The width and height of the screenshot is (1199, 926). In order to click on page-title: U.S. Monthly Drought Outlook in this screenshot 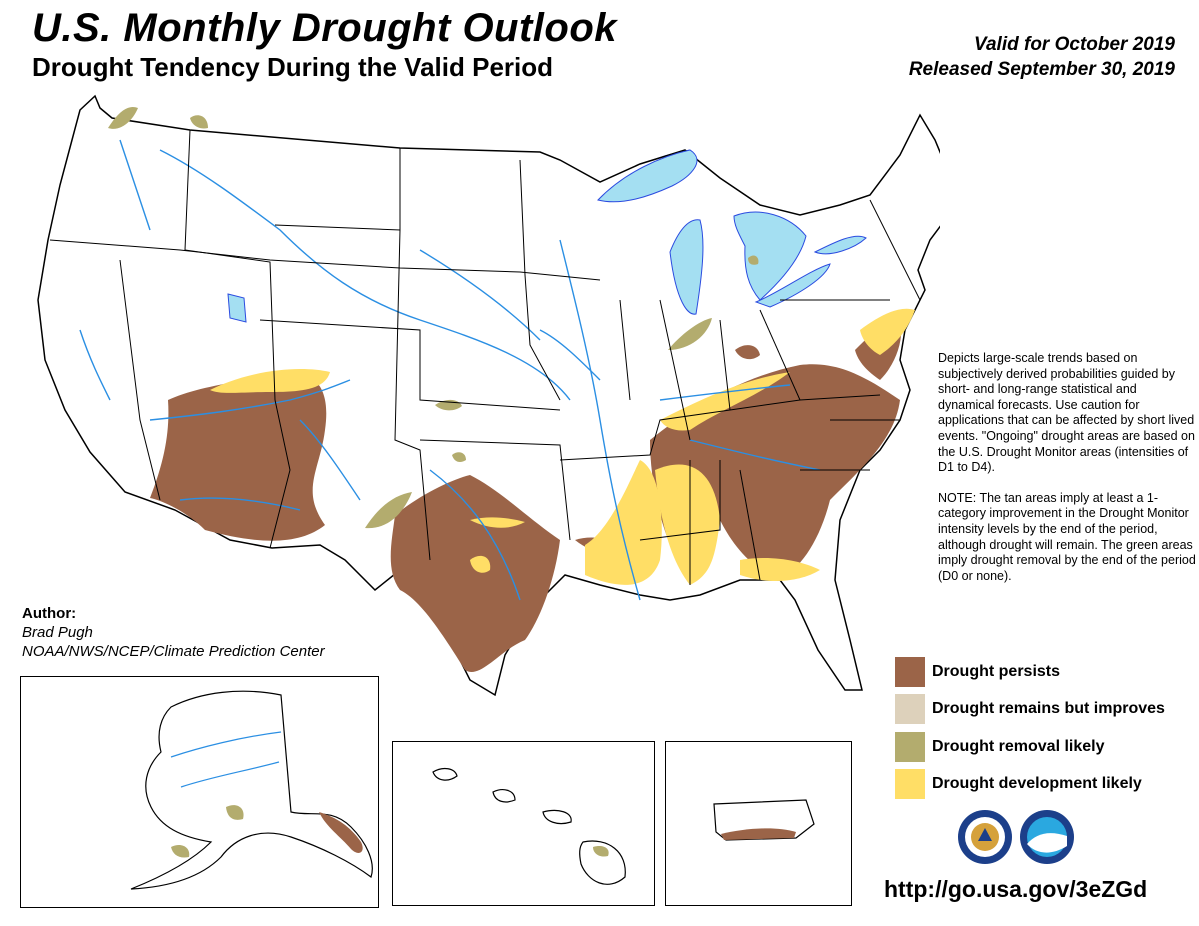, I will do `click(325, 28)`.